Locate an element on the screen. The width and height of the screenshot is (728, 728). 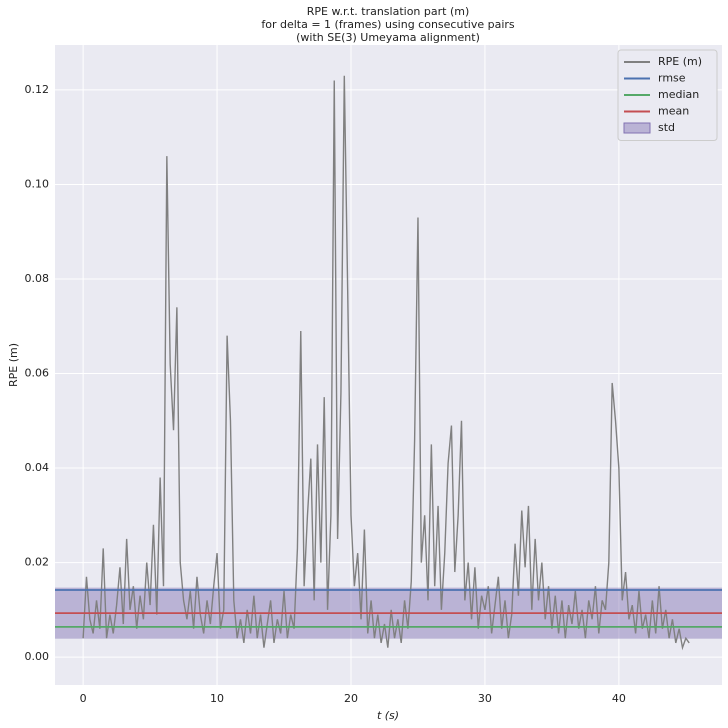
y-axis-label: RPE (m) is located at coordinates (13, 365).